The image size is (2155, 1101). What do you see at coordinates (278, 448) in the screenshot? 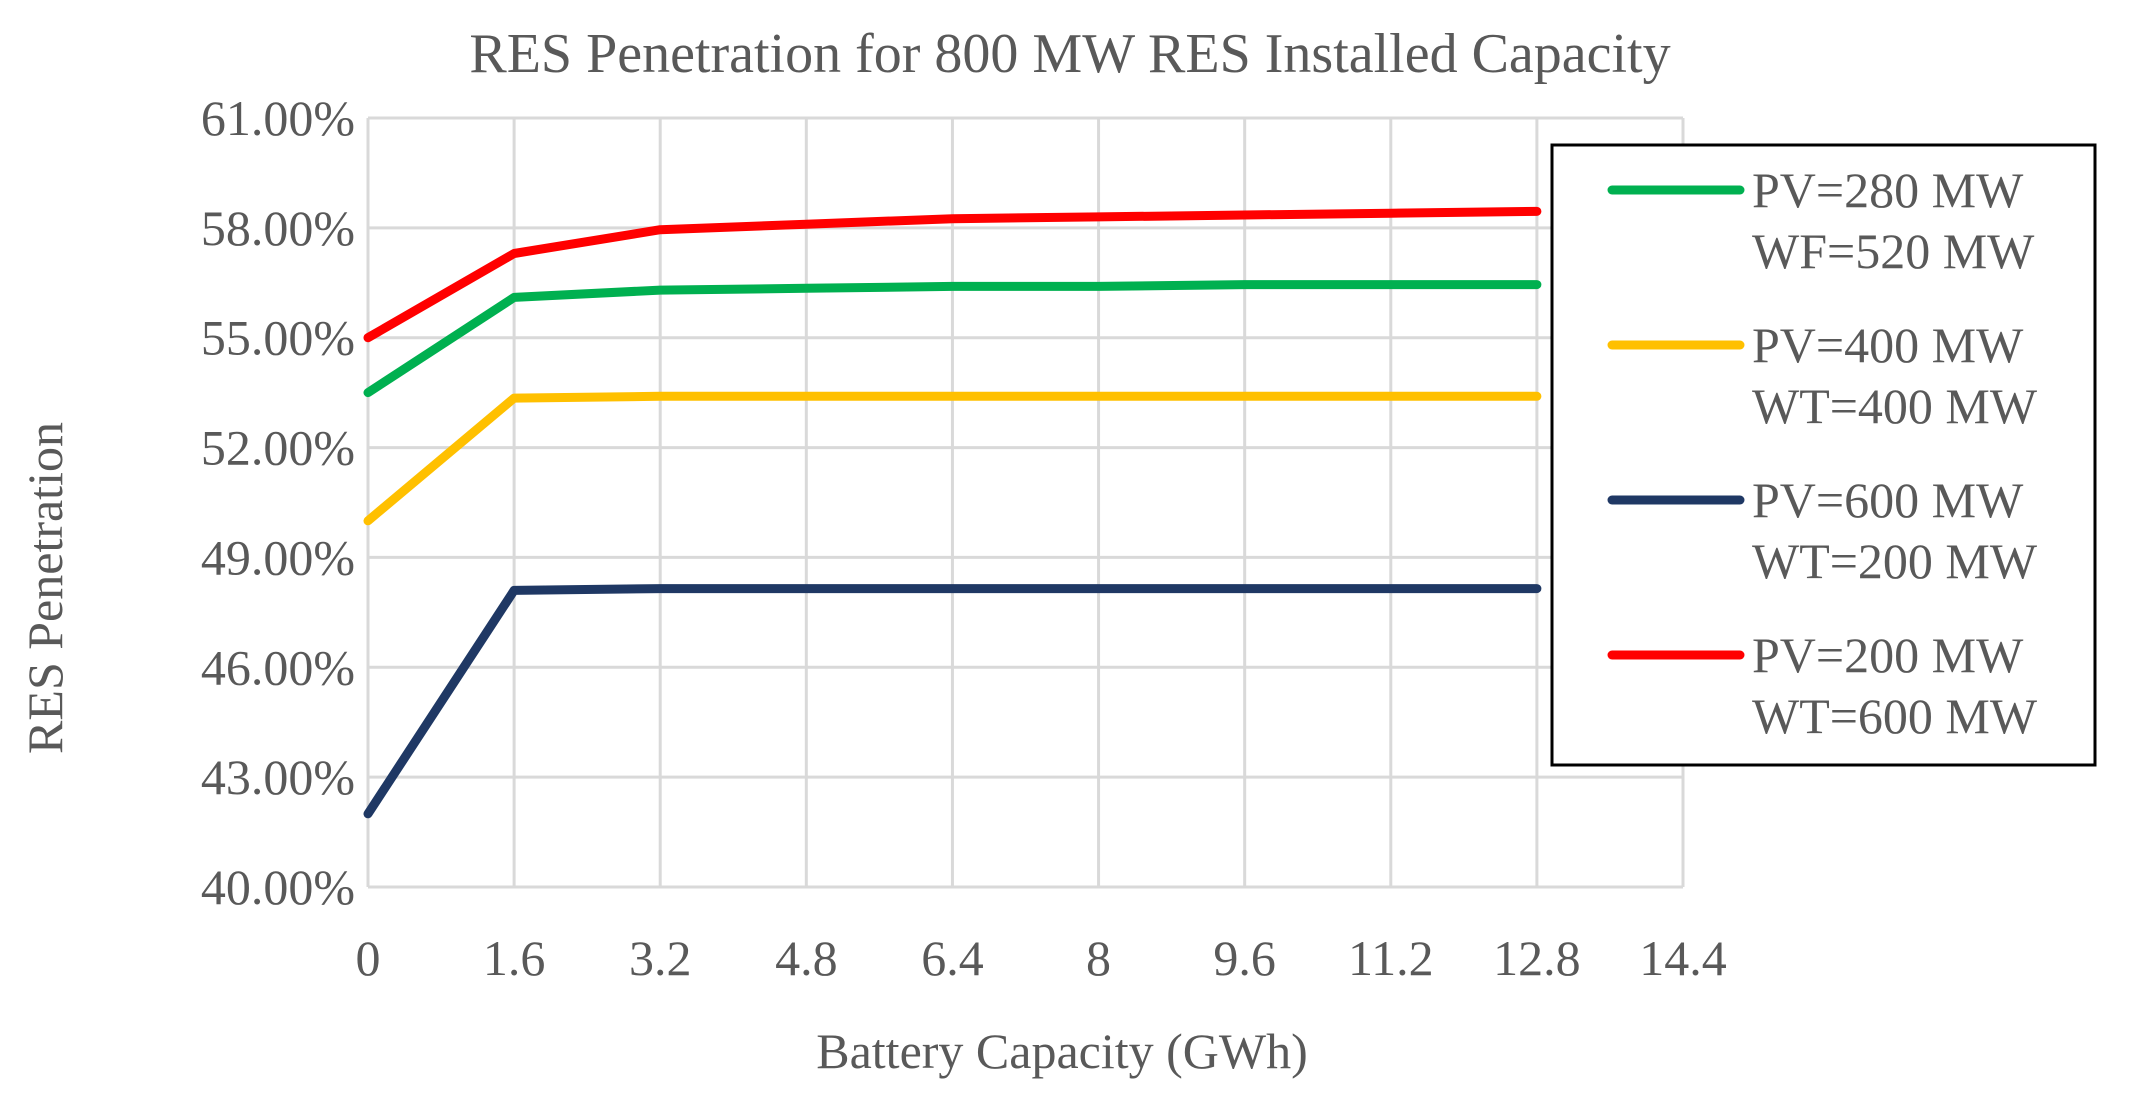
I see `y-tick-label: 52.00%` at bounding box center [278, 448].